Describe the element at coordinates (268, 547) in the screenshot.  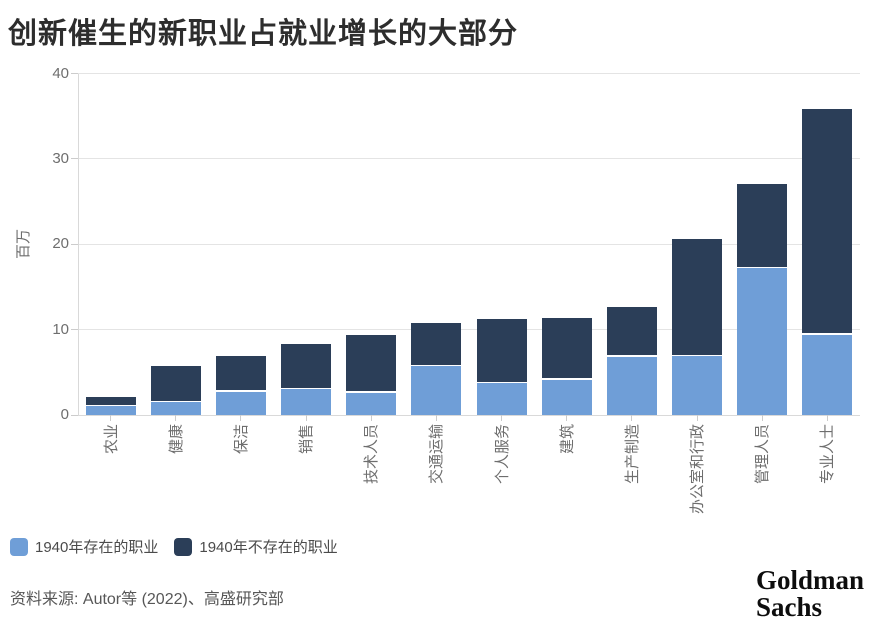
I see `legend-label-new-occupation: 1940年不存在的职业` at that location.